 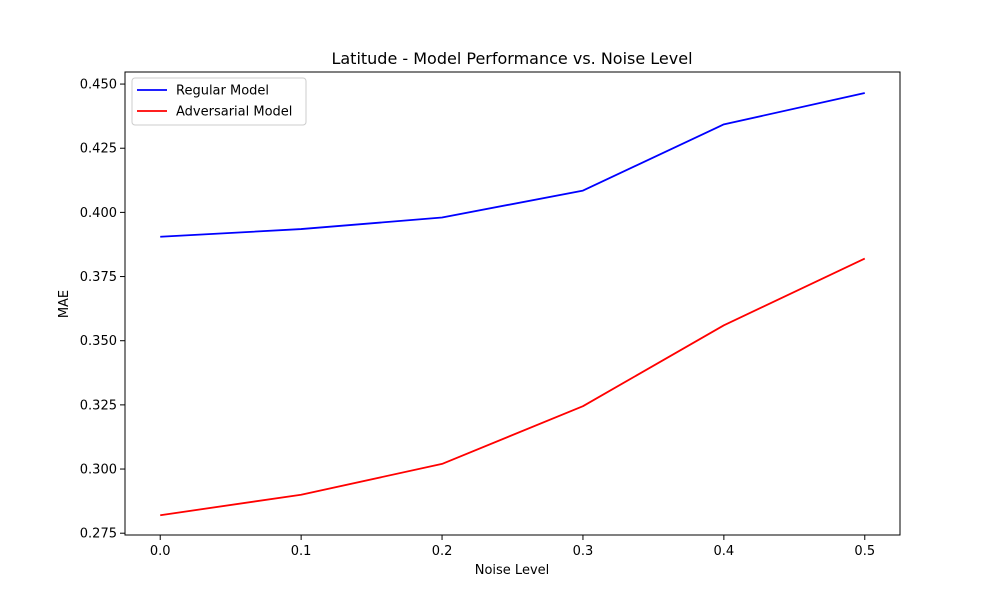 I want to click on legend-label-1: Adversarial Model, so click(x=234, y=112).